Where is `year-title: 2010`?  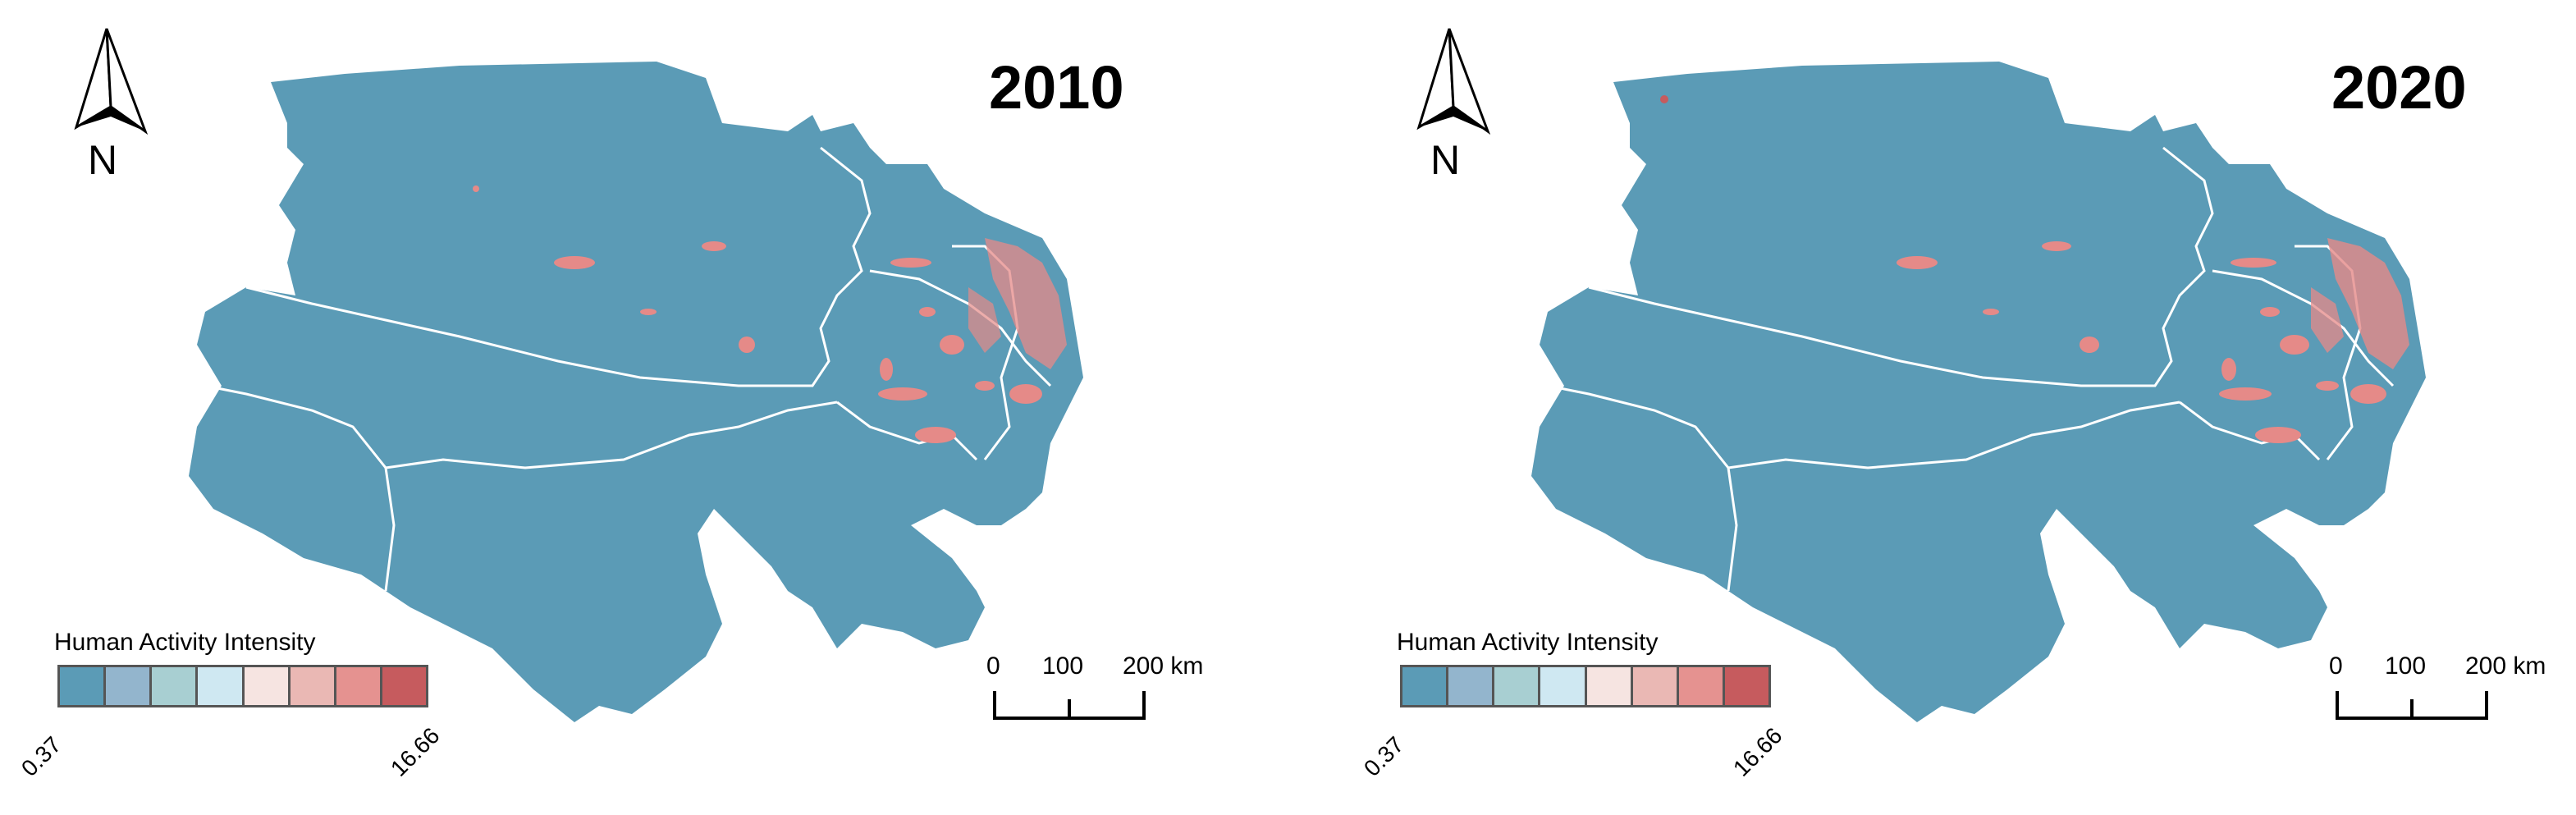 year-title: 2010 is located at coordinates (1056, 87).